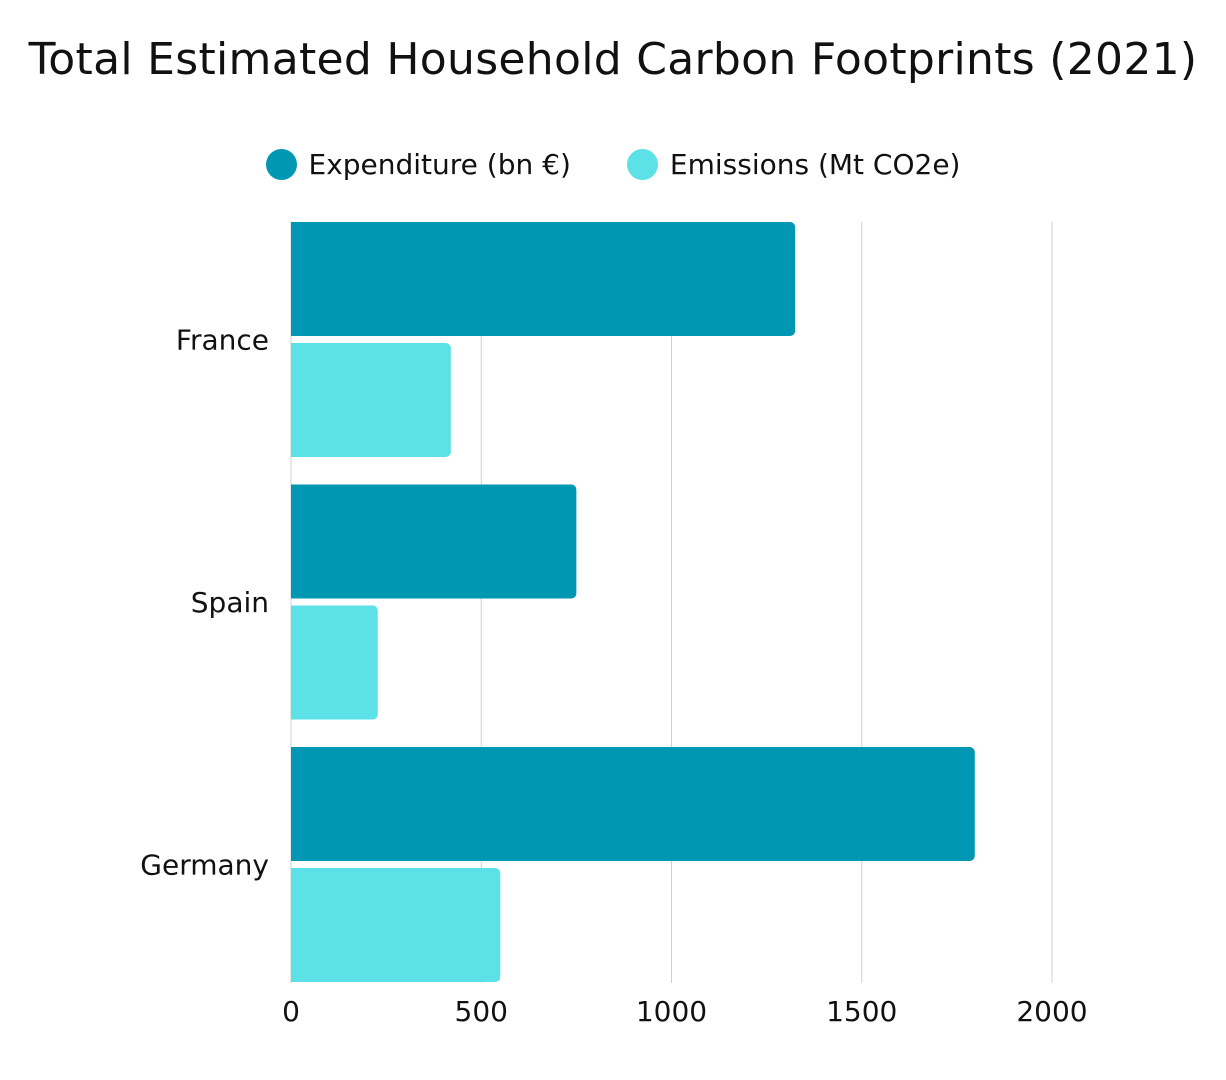  I want to click on x-tick-label-2000: 2000, so click(1051, 1011).